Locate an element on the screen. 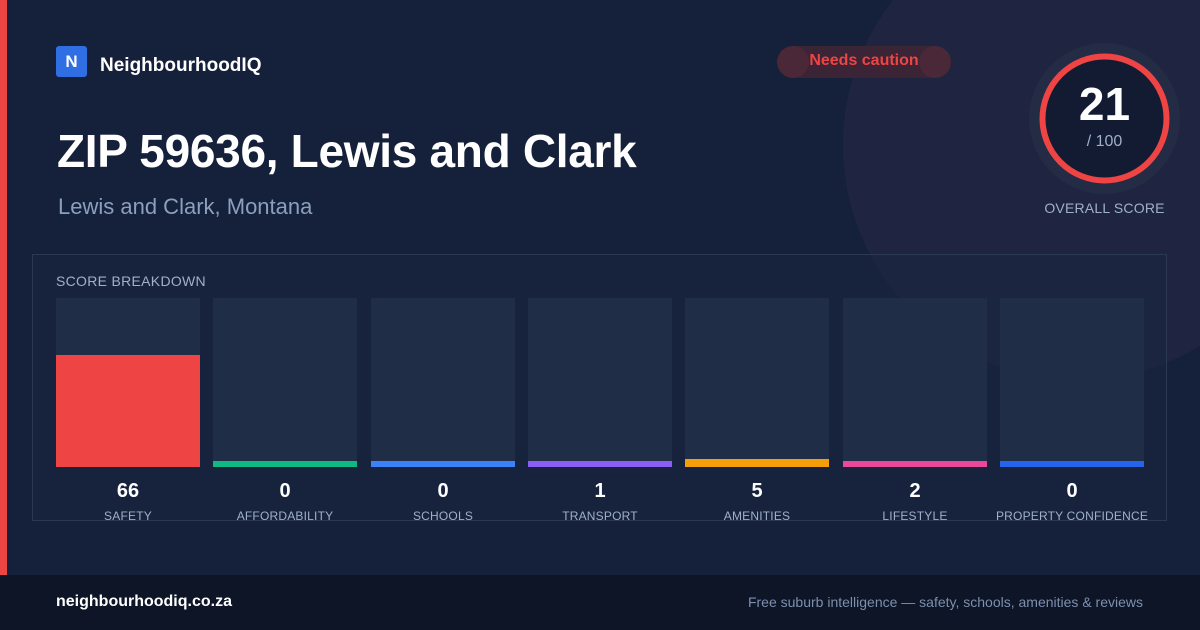 This screenshot has width=1200, height=630. bar-track-affordability is located at coordinates (285, 382).